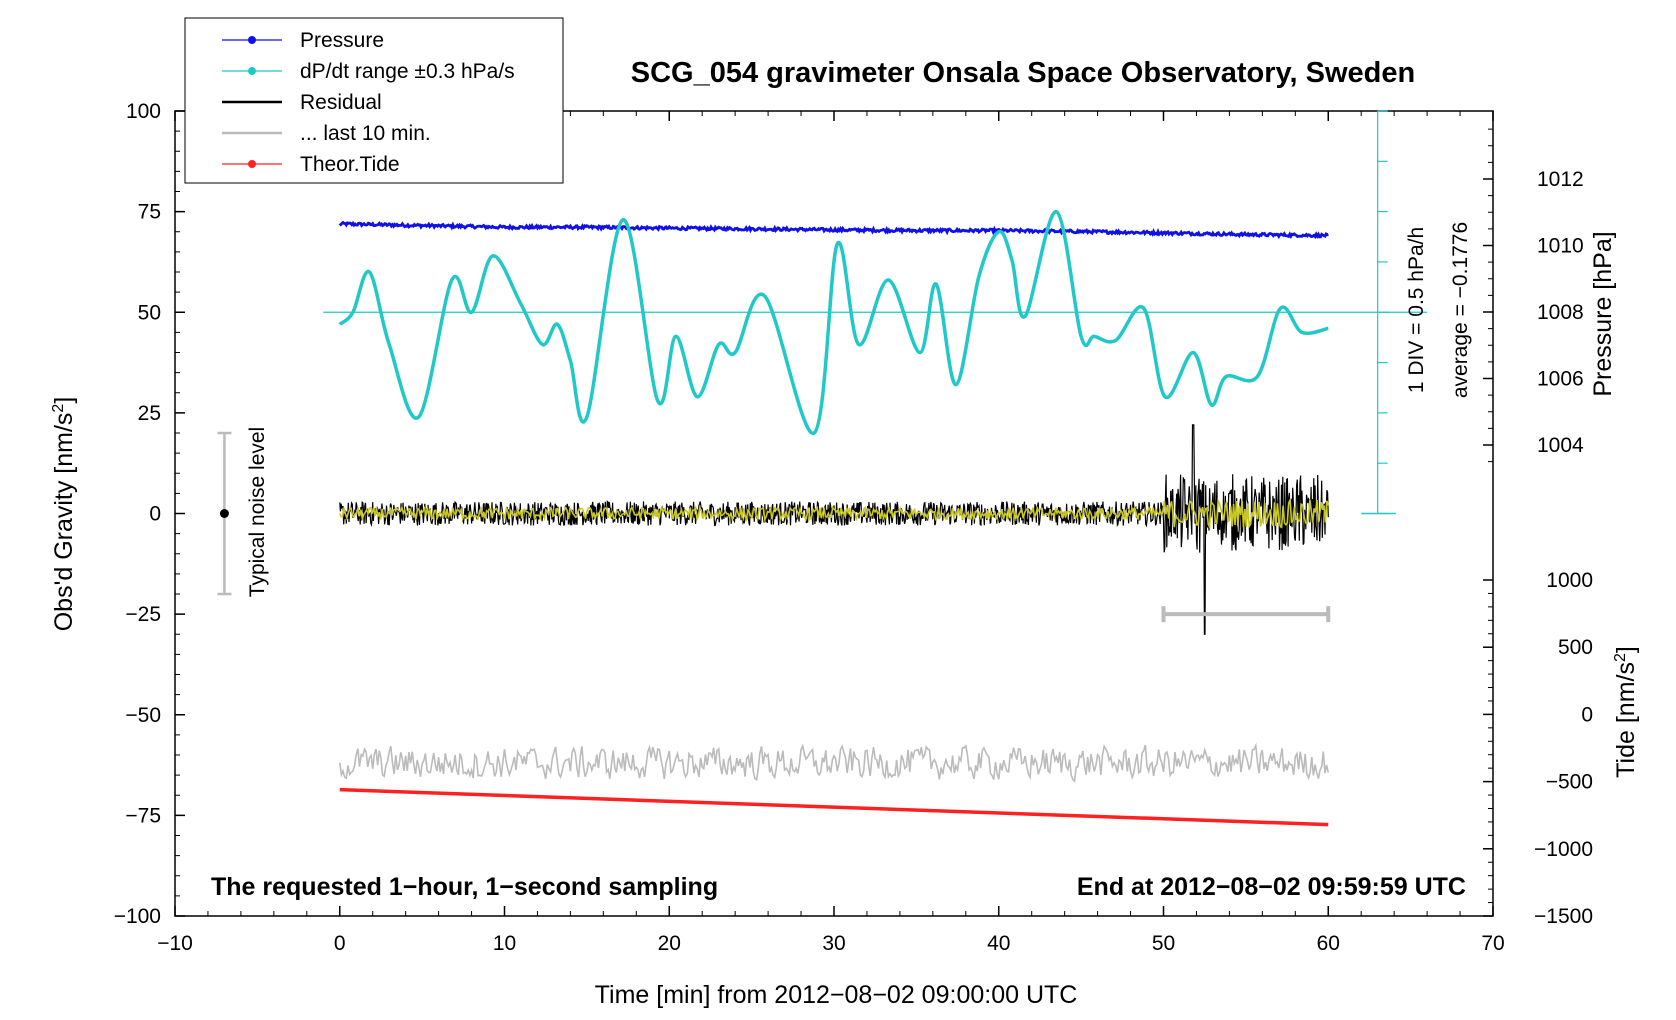  I want to click on side-average-text: average = −0.1776, so click(1460, 310).